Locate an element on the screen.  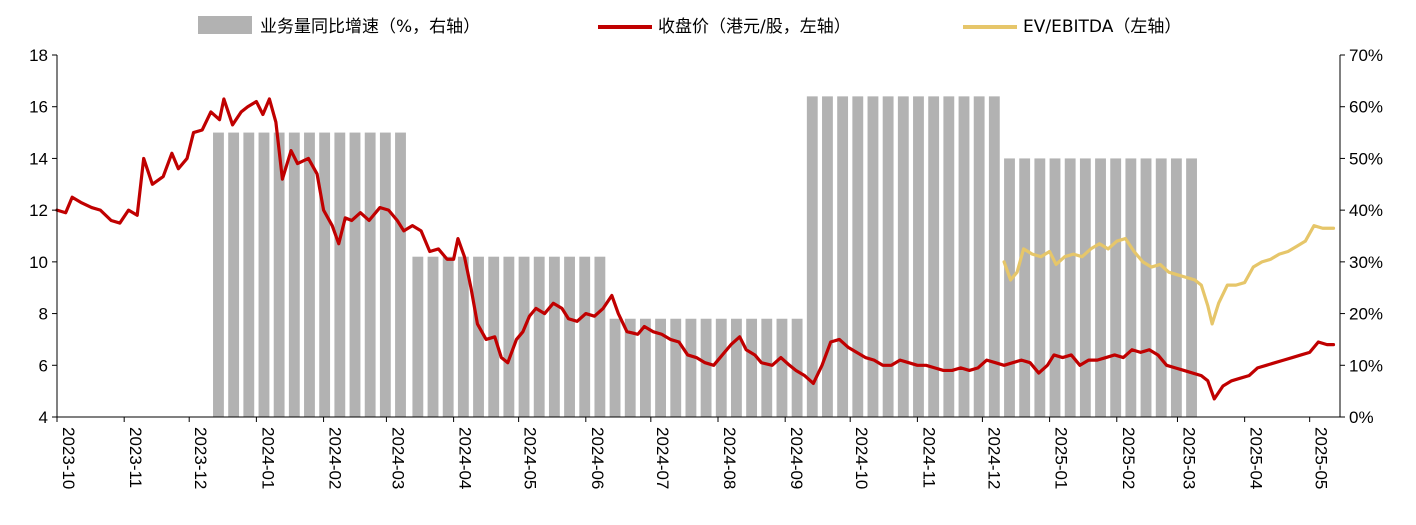
x-tick-label: 2025-05 is located at coordinates (1321, 458).